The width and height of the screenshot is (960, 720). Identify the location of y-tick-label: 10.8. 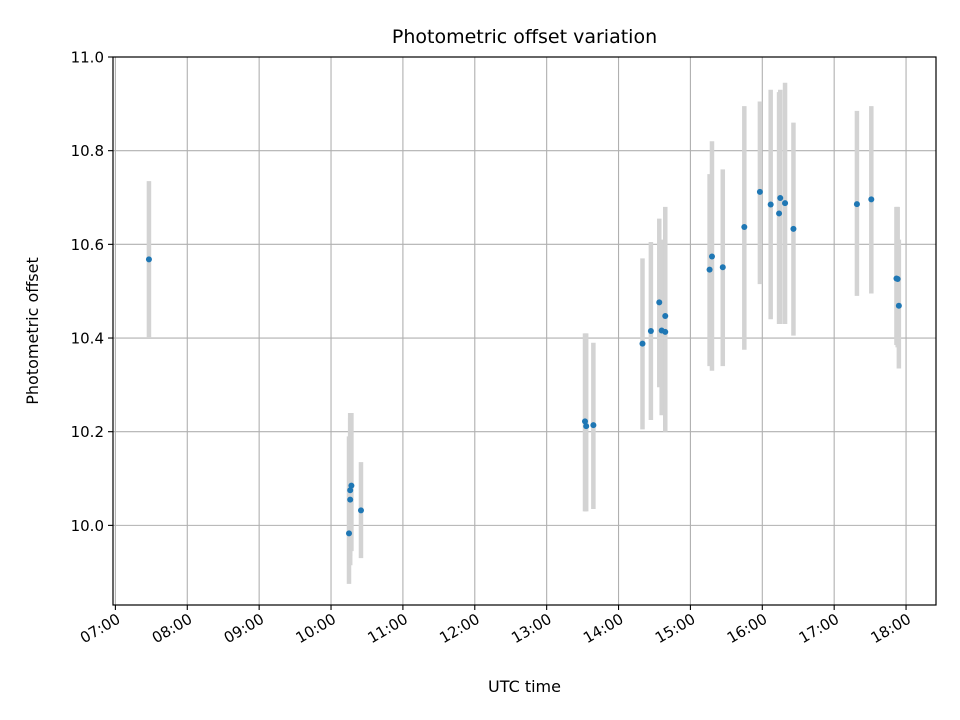
(87, 151).